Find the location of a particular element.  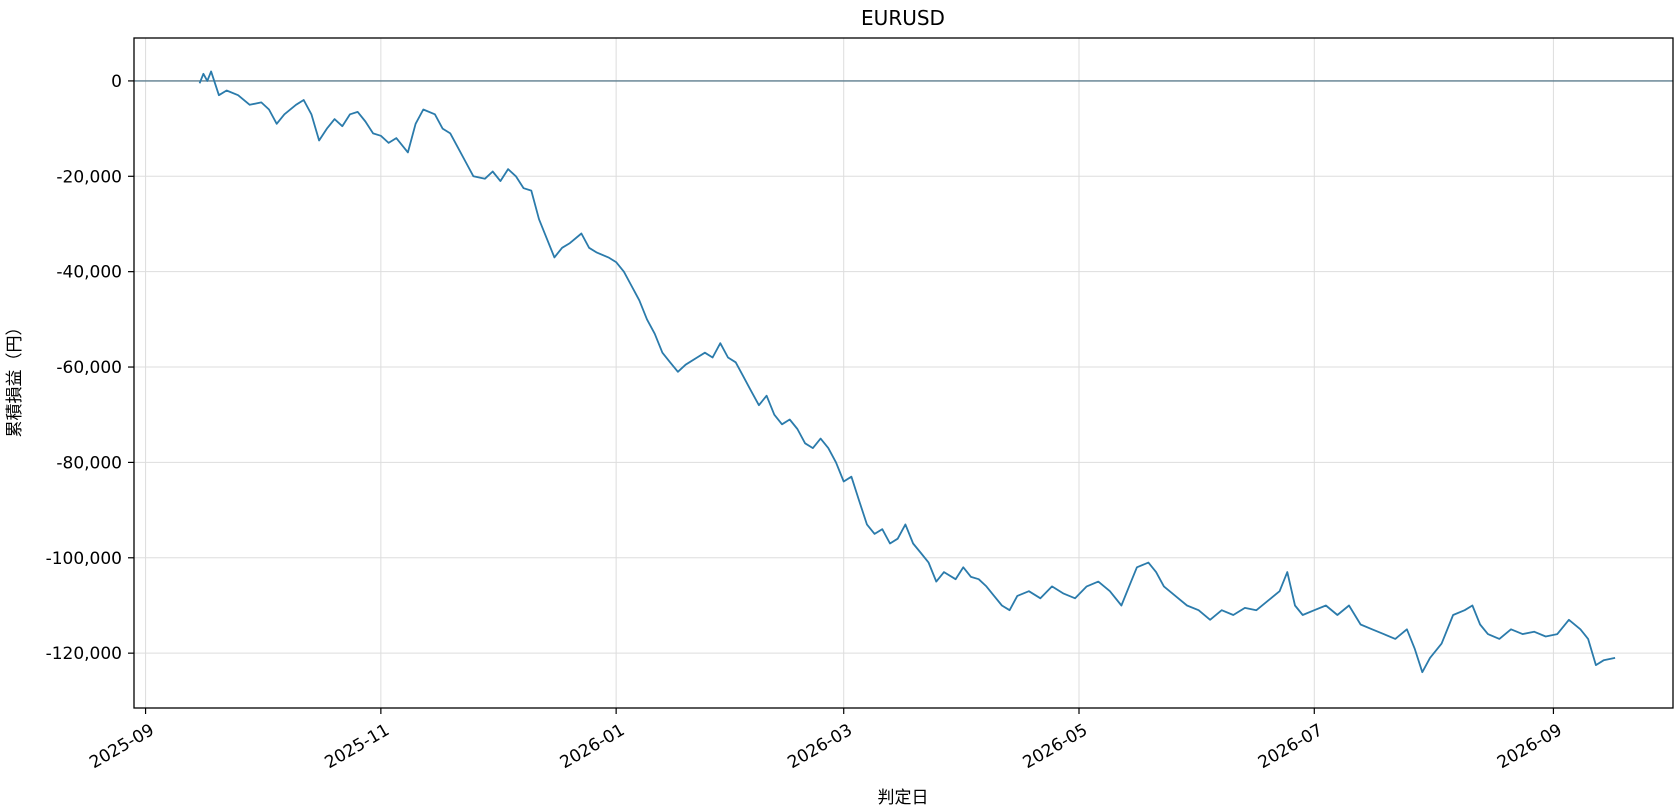

y-axis-label: 累積損益（円） is located at coordinates (15, 378).